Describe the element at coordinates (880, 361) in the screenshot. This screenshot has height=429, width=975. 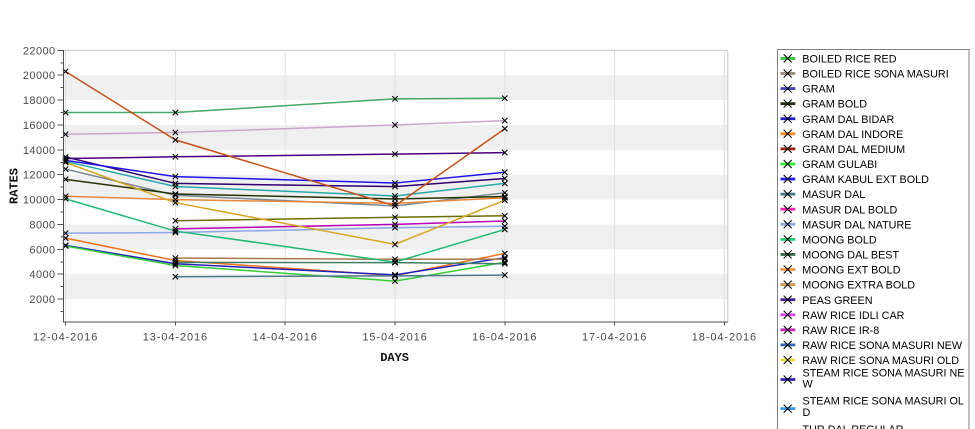
I see `svg-text: RAW RICE SONA MASURI OLD` at that location.